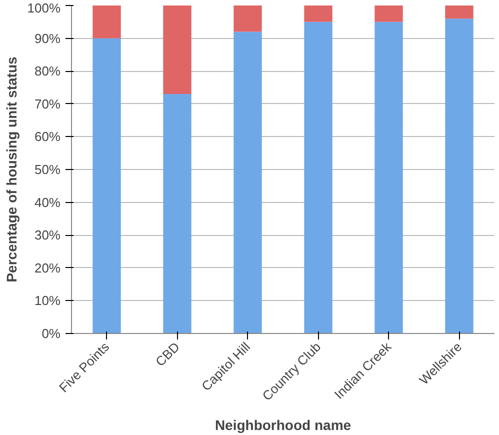 This screenshot has height=435, width=499. What do you see at coordinates (47, 38) in the screenshot?
I see `y-tick-label: 90%` at bounding box center [47, 38].